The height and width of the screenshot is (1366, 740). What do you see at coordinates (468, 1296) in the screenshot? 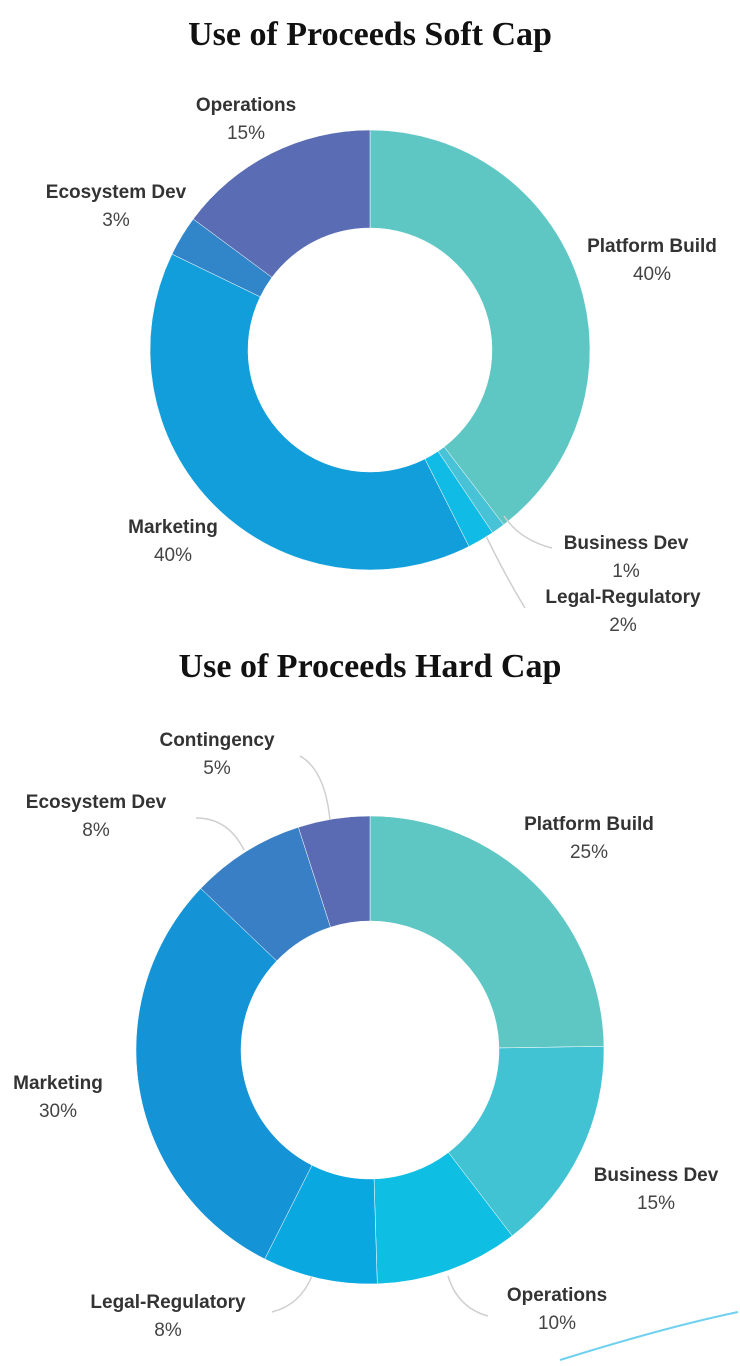
I see `leader-line-operations` at bounding box center [468, 1296].